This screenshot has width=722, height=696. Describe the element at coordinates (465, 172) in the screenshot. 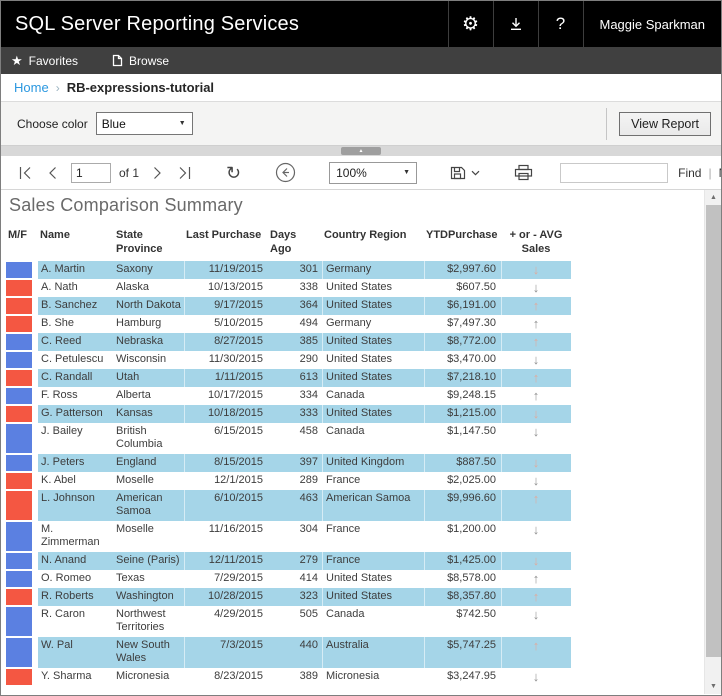

I see `export-button` at that location.